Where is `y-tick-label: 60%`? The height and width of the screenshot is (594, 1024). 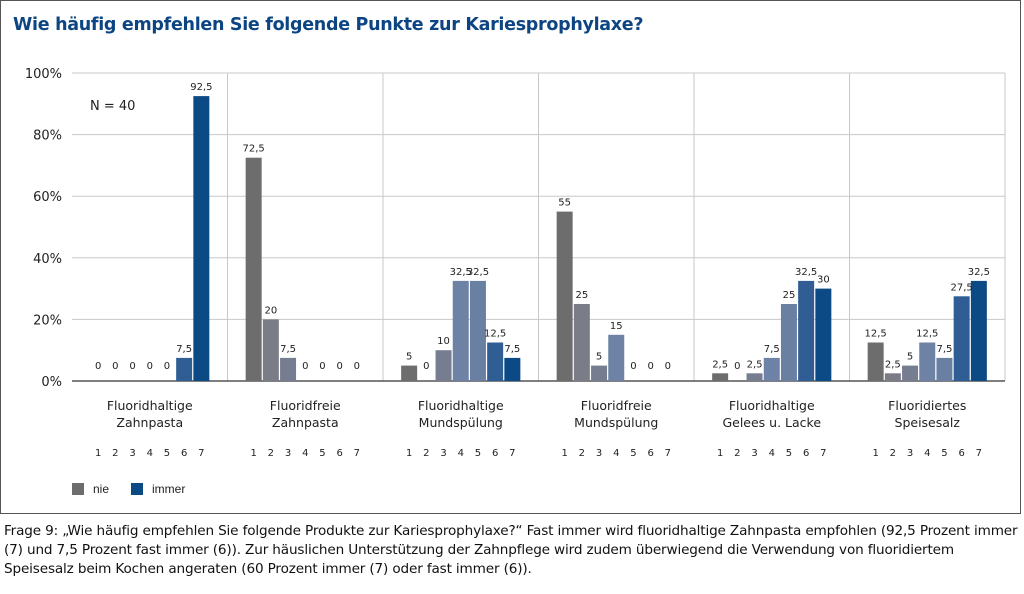 y-tick-label: 60% is located at coordinates (47, 197).